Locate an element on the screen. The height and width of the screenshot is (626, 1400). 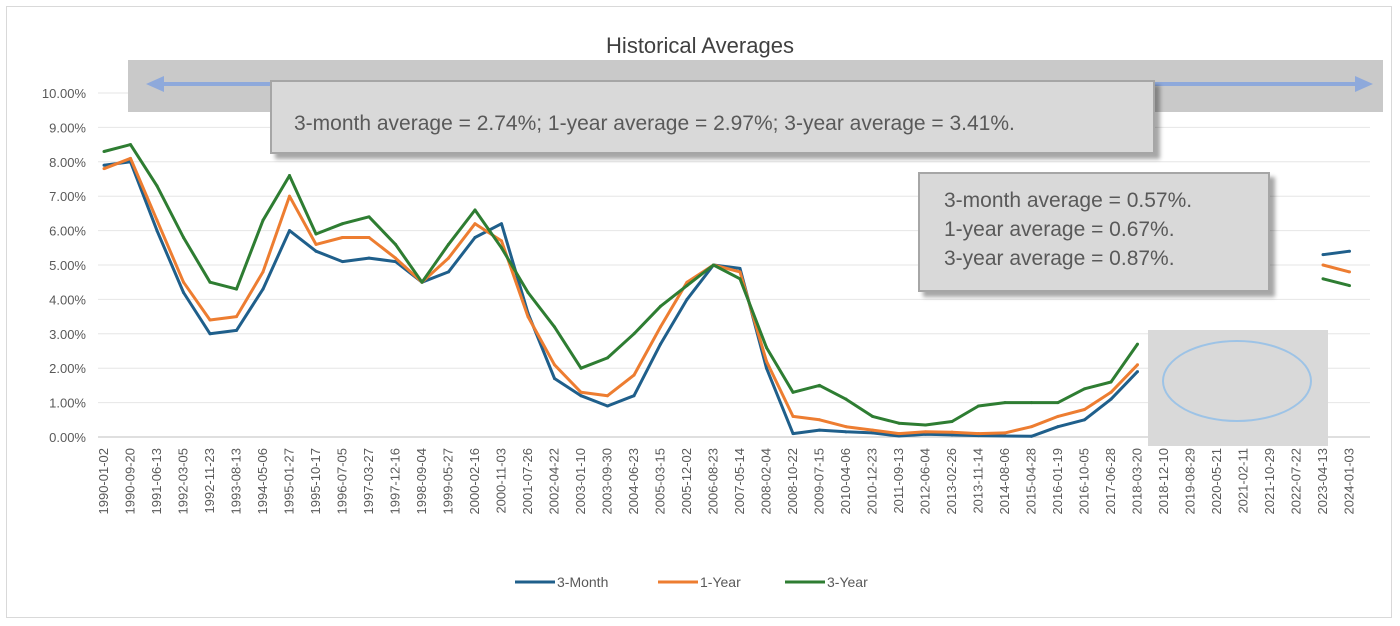
legend-label: 1-Year is located at coordinates (720, 582).